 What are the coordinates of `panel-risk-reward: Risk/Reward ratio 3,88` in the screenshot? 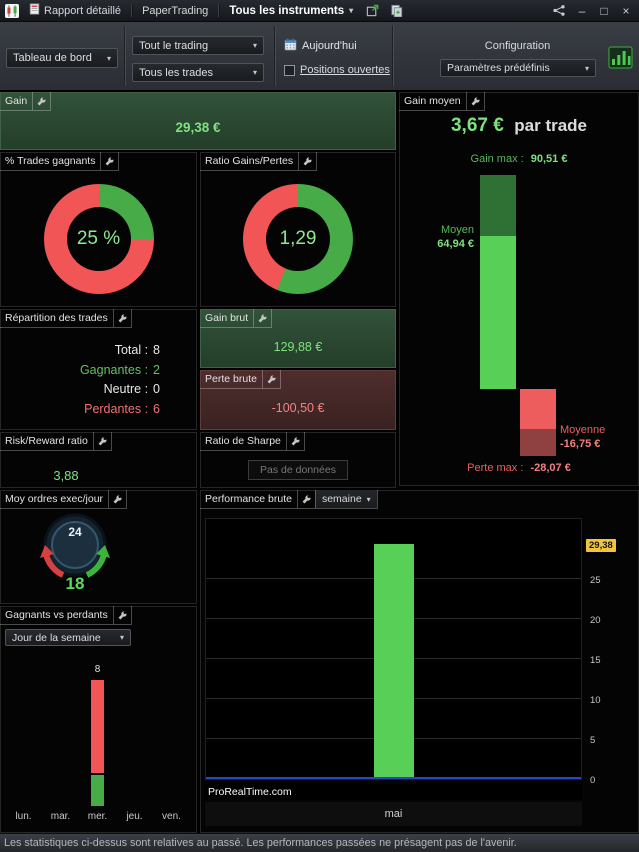 It's located at (98, 460).